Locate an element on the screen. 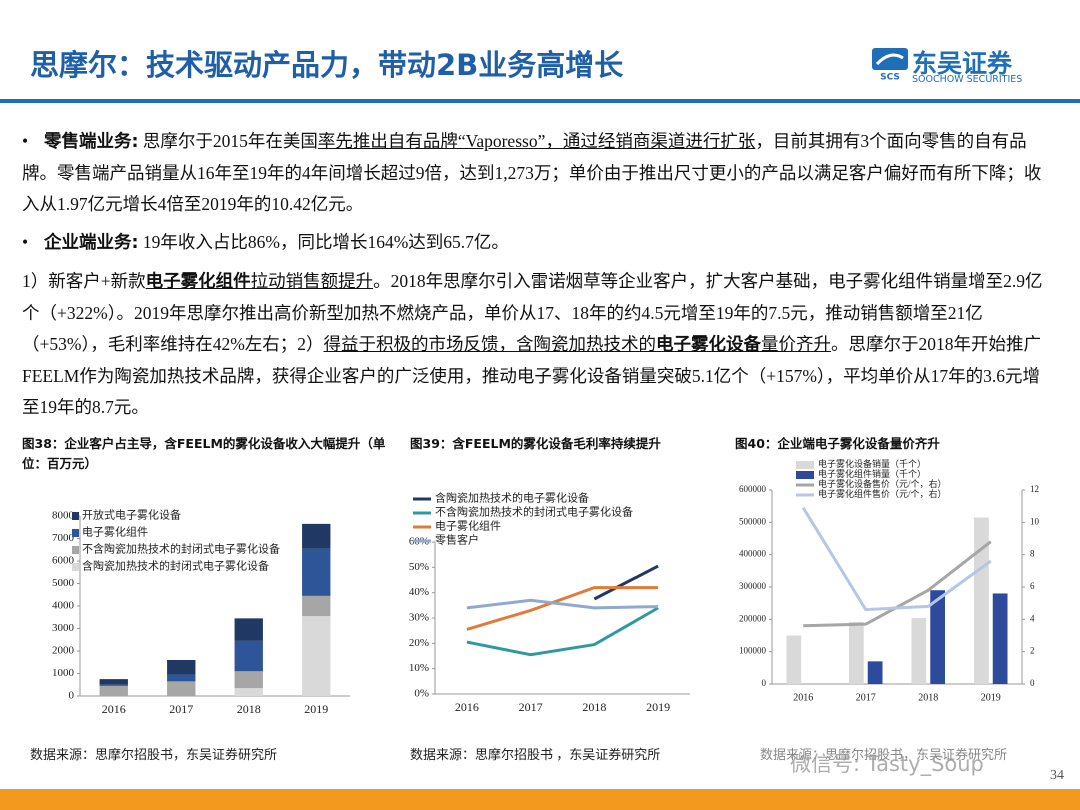 The height and width of the screenshot is (810, 1080). chart-title: 图39：含FEELM的雾化设备毛利率持续提升 is located at coordinates (535, 443).